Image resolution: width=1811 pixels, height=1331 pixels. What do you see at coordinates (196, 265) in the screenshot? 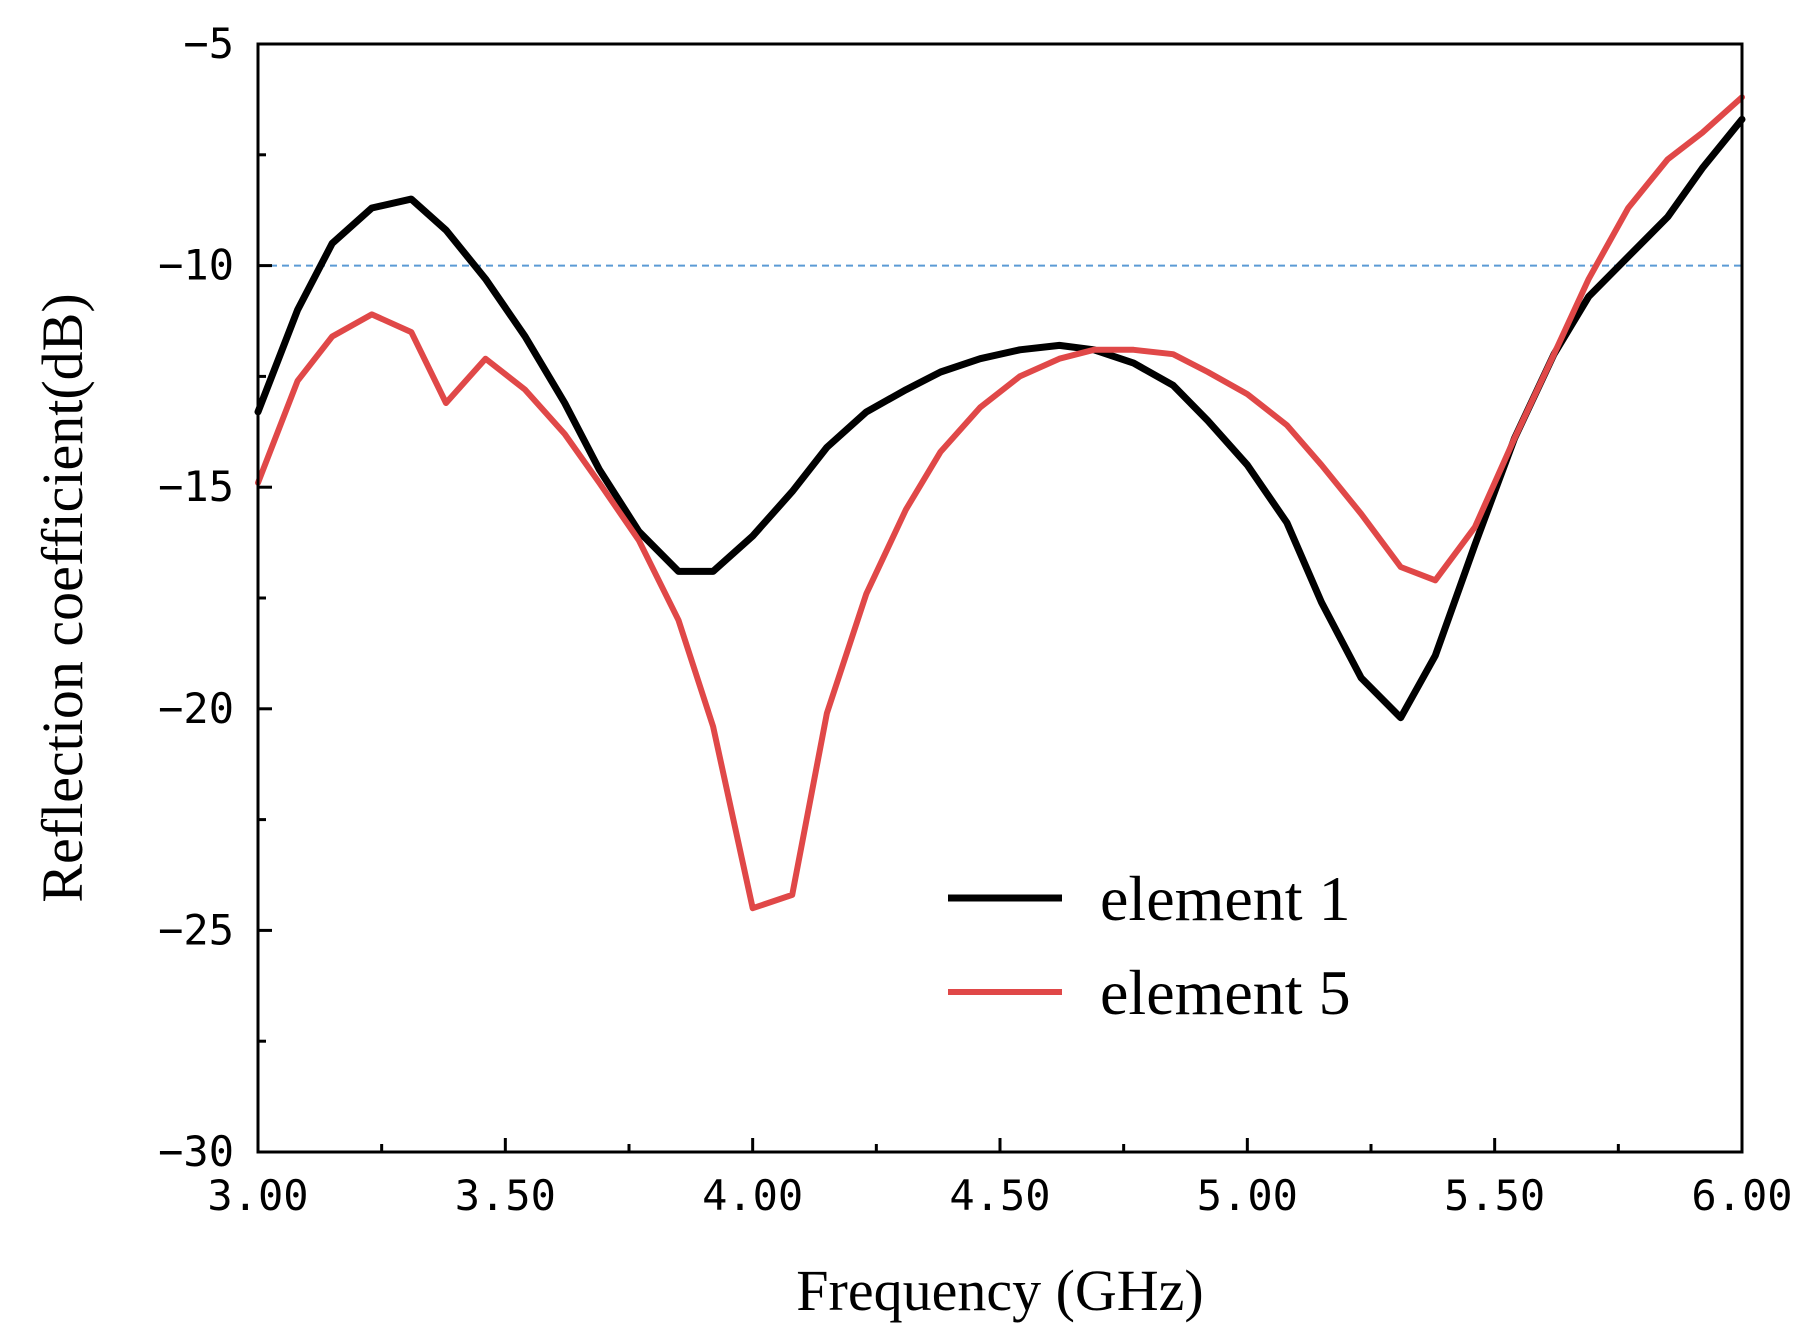
I see `y-tick-label: −10` at bounding box center [196, 265].